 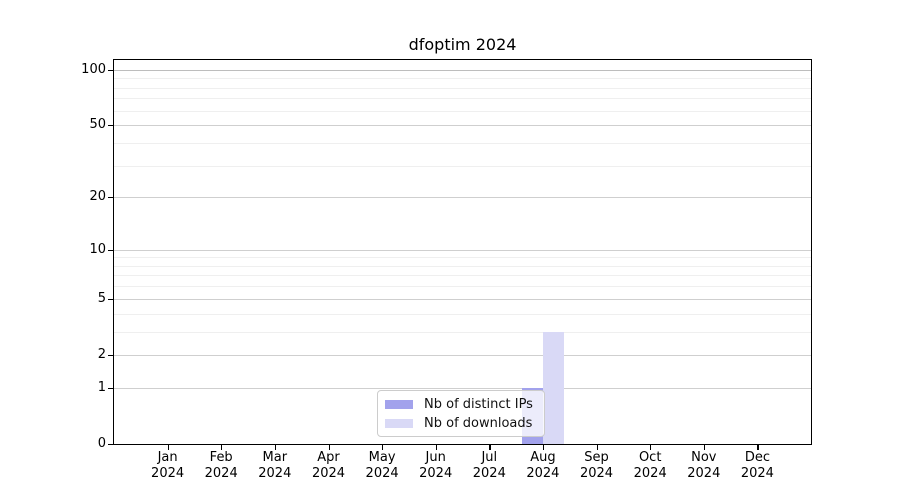 What do you see at coordinates (101, 298) in the screenshot?
I see `y-tick-label: 5` at bounding box center [101, 298].